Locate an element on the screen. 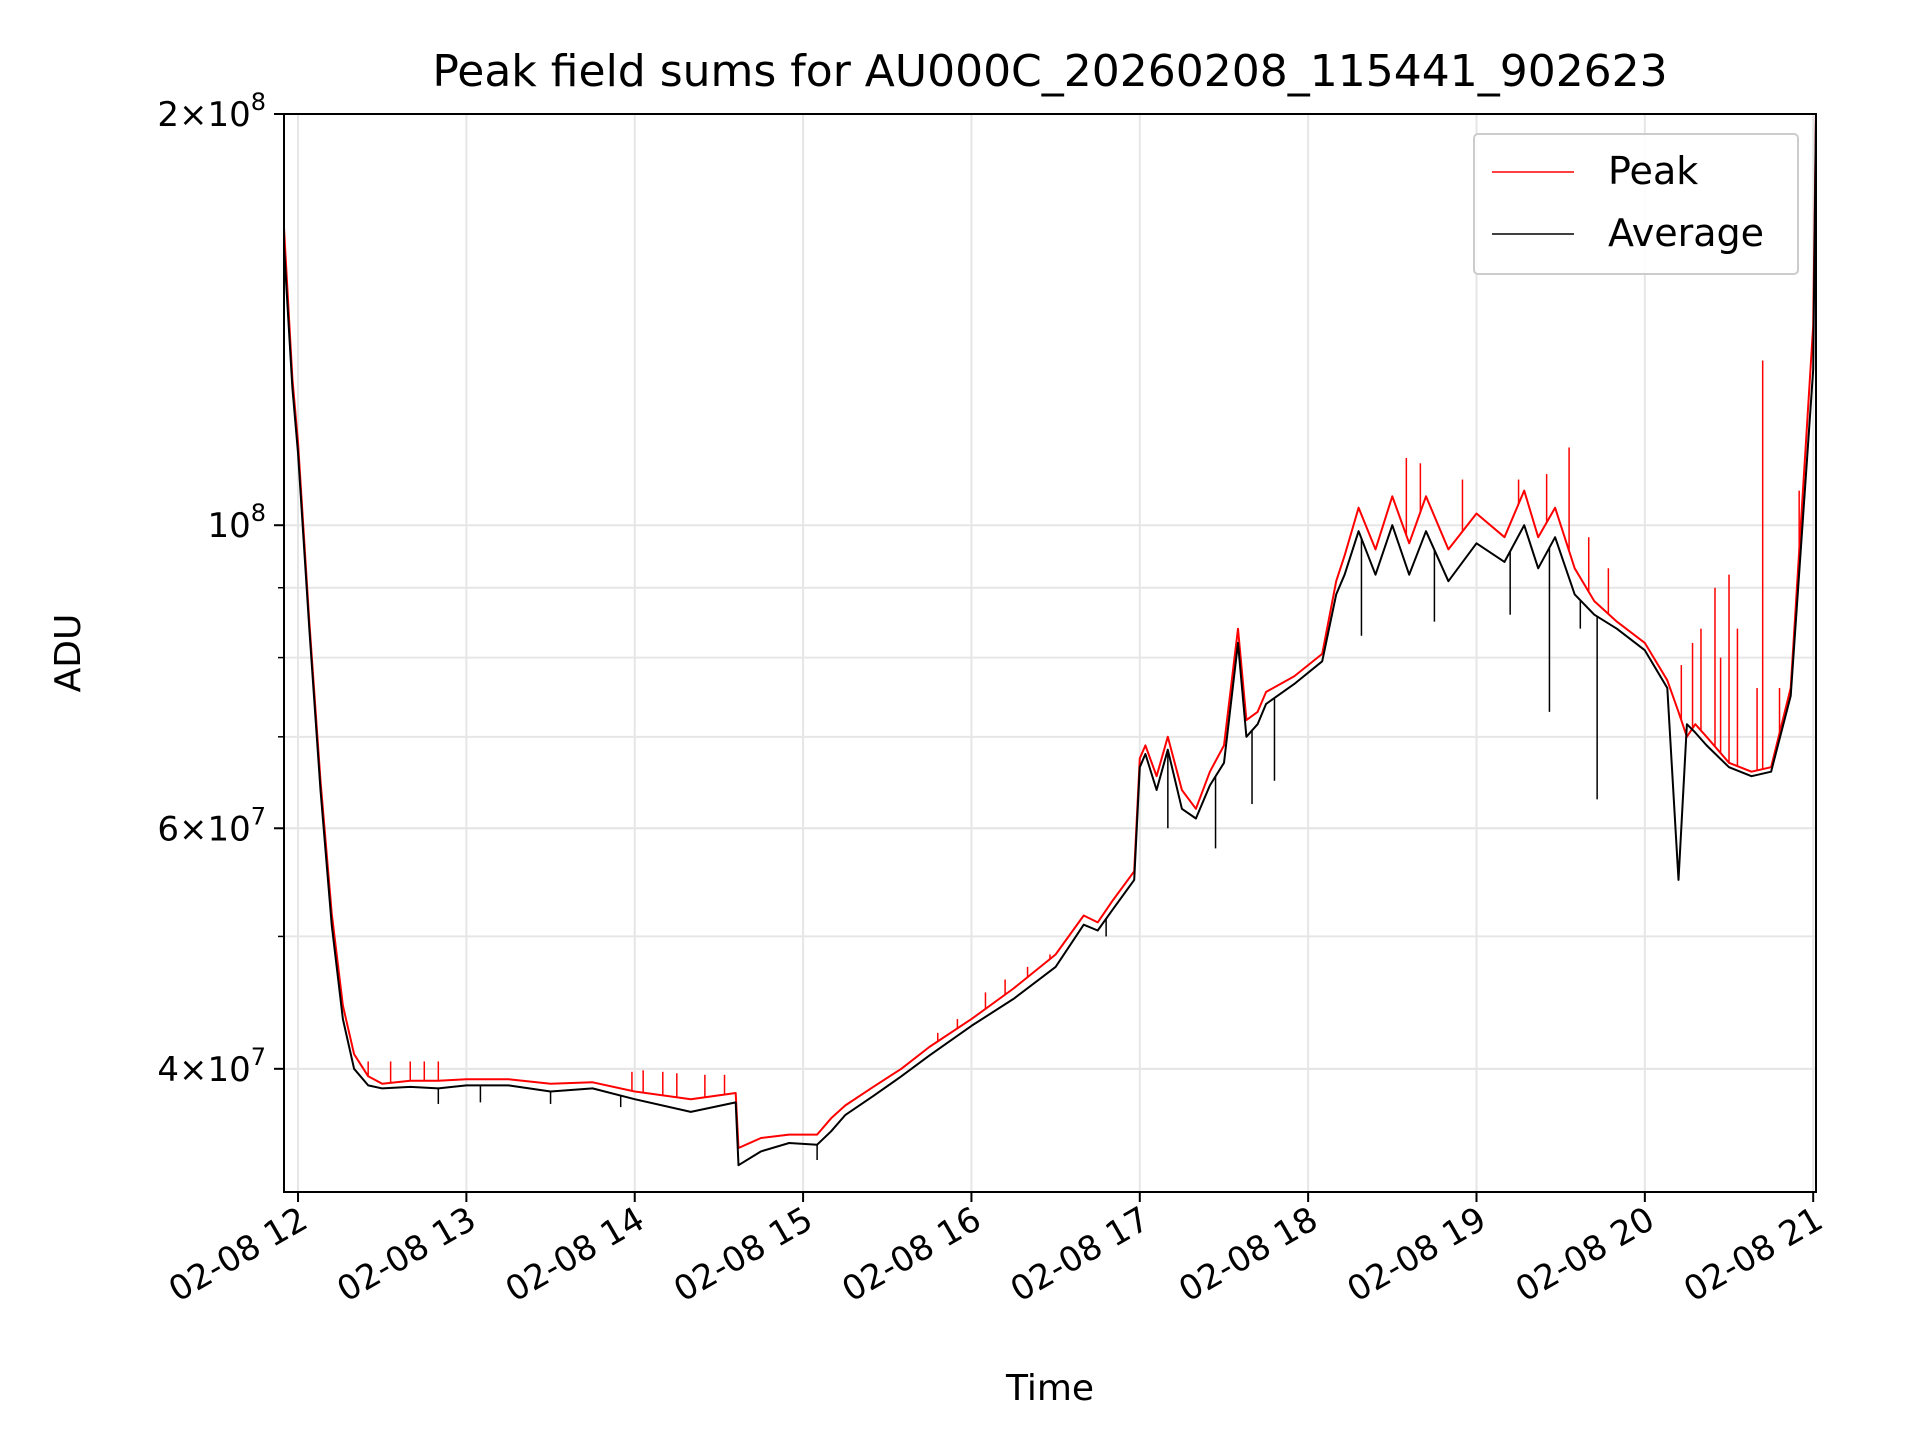  y-axis: 4×107 6×107 108 2×108 is located at coordinates (220, 589).